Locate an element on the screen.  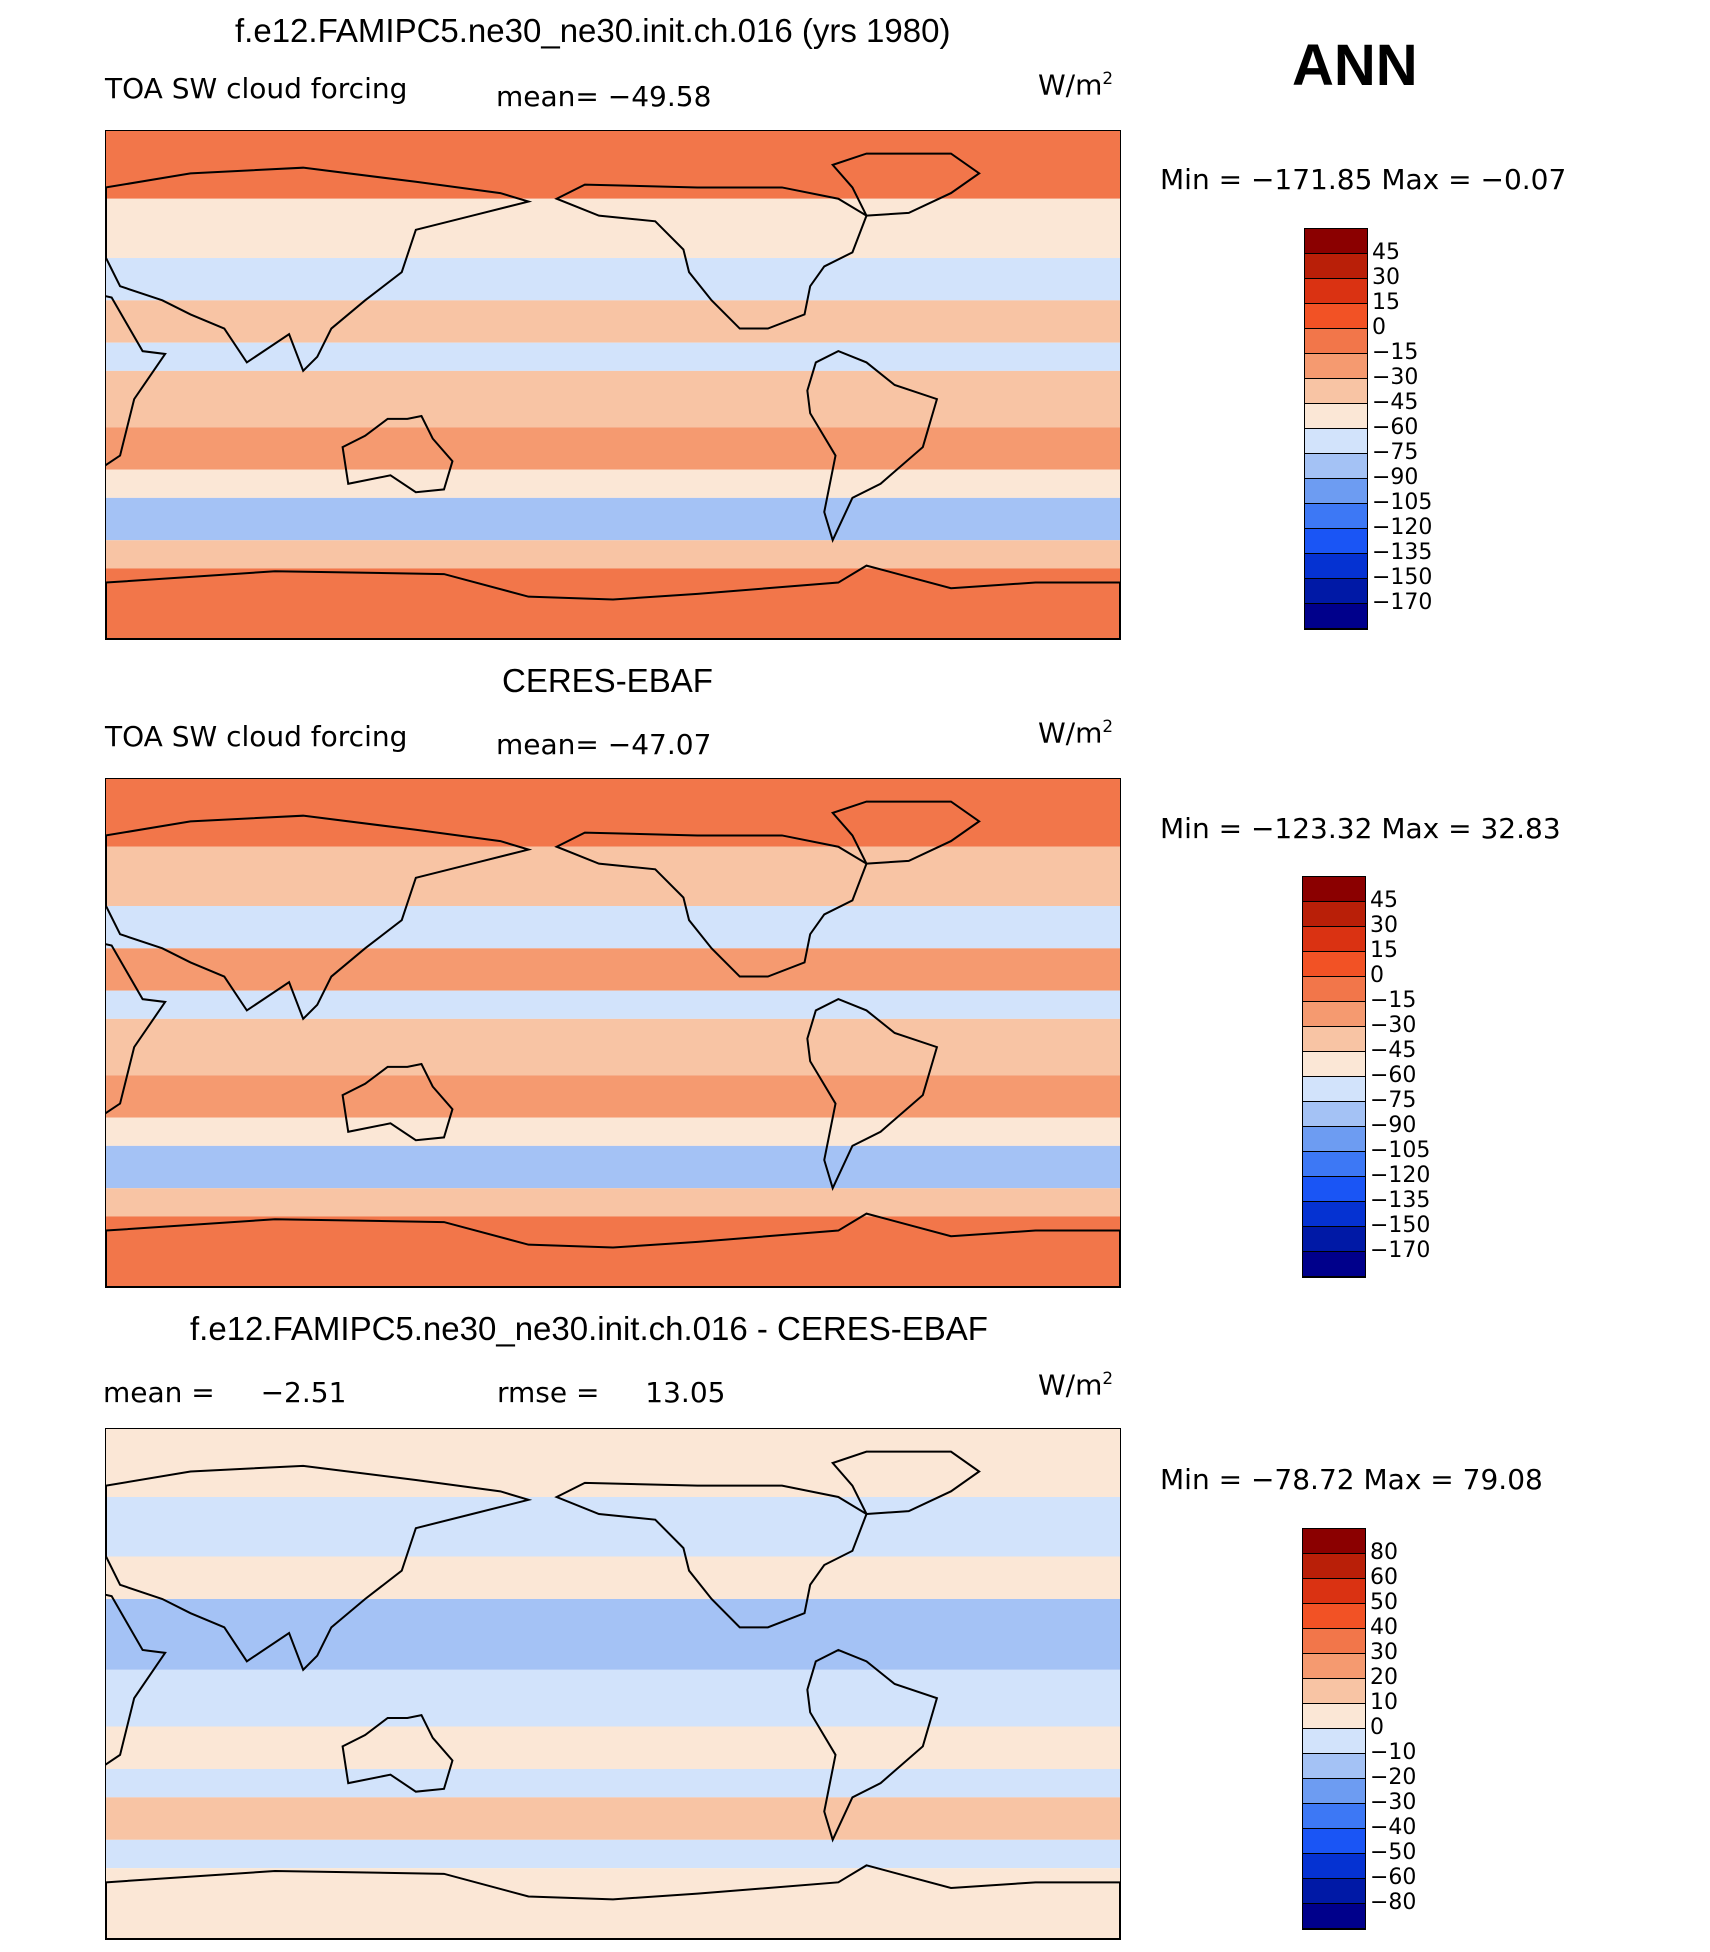
colorbar-tick-label: 20 is located at coordinates (1384, 1677).